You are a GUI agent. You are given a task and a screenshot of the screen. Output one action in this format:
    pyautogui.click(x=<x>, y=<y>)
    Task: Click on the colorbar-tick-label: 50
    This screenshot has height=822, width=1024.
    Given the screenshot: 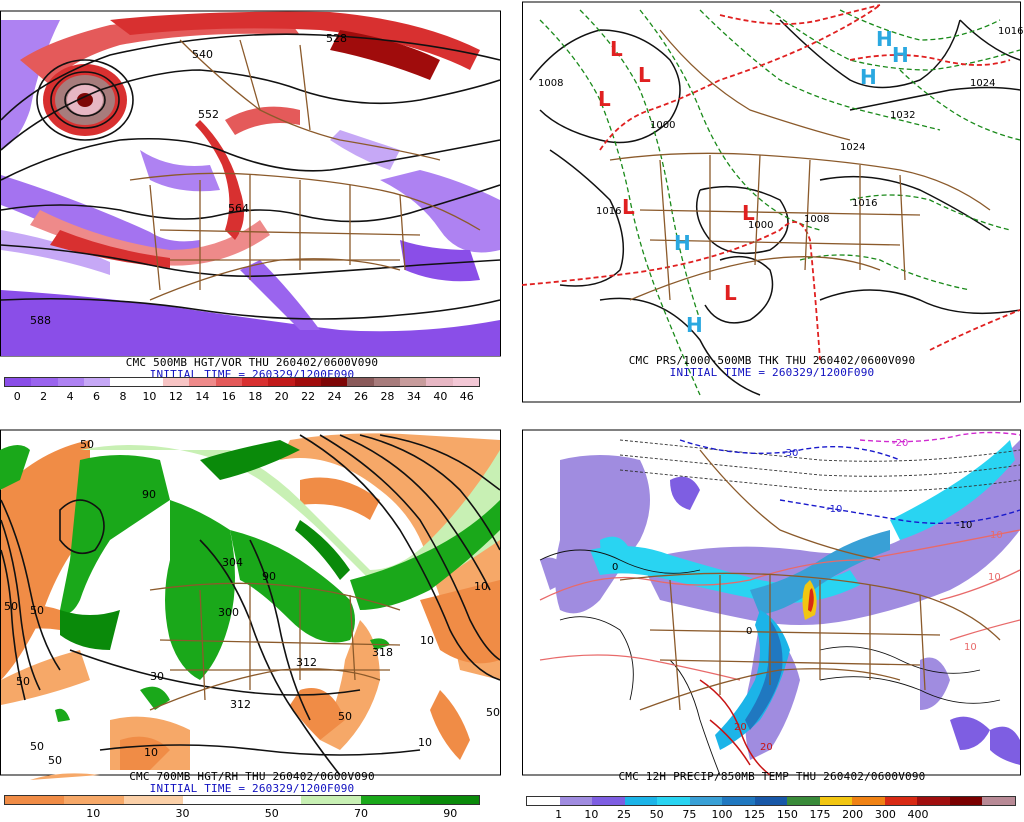 What is the action you would take?
    pyautogui.click(x=656, y=814)
    